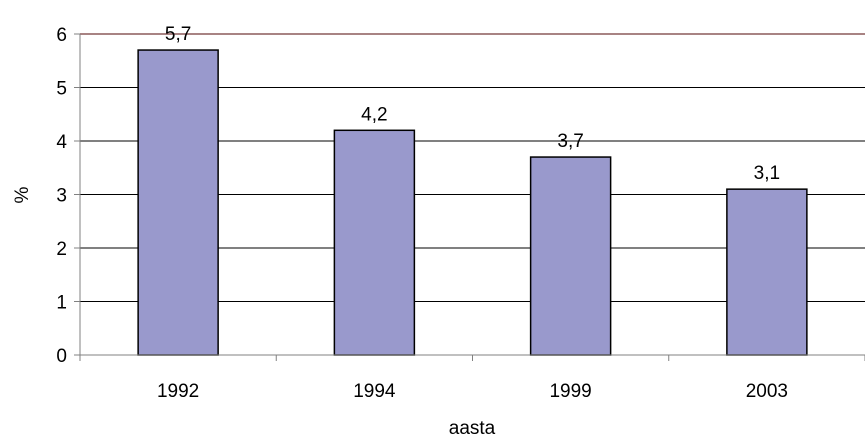 The image size is (865, 441). I want to click on y-tick-label-4: 4, so click(61, 142).